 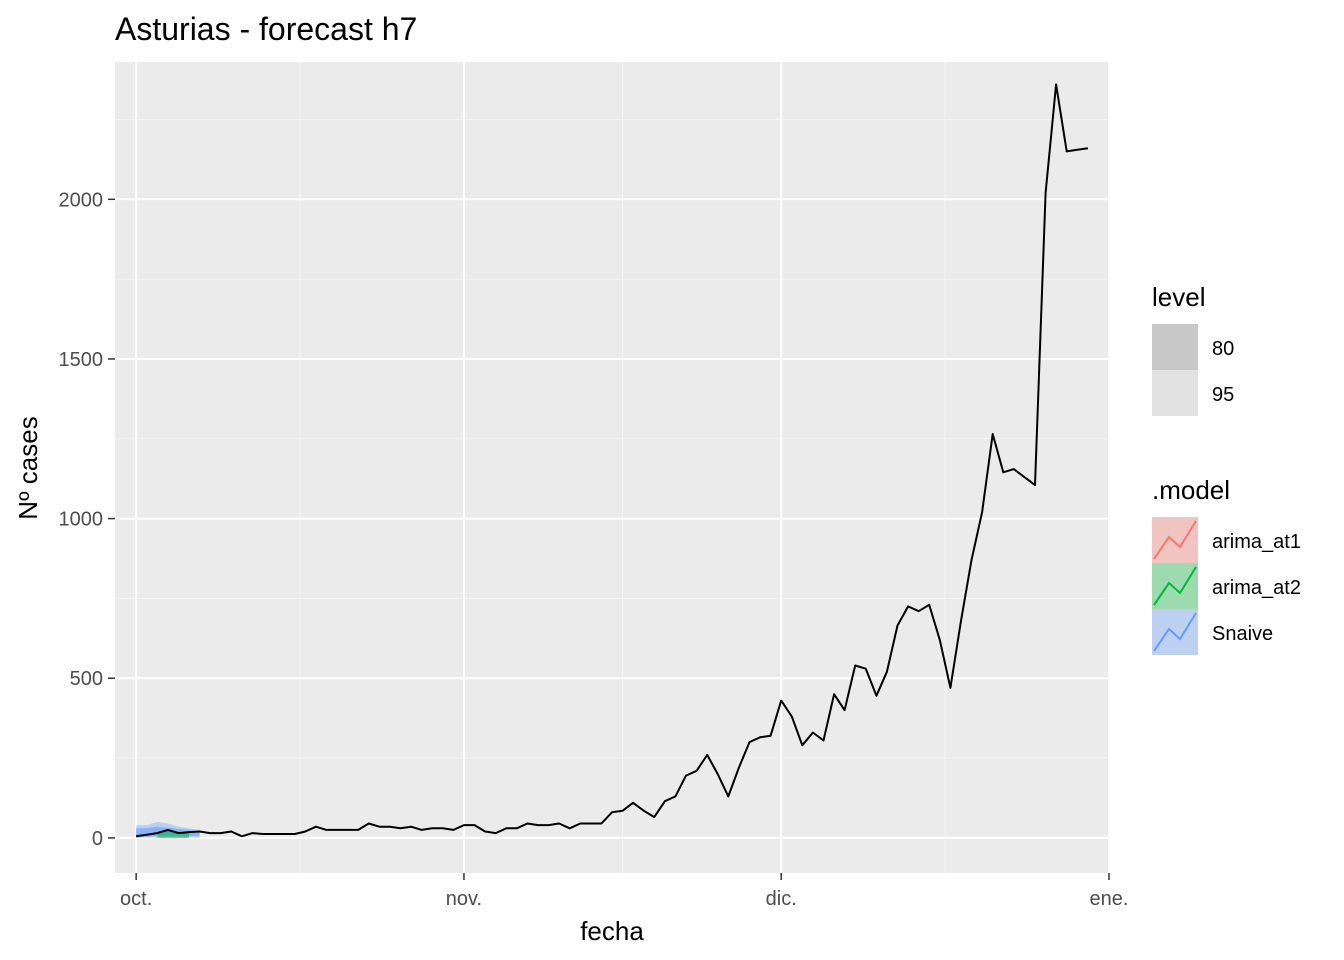 I want to click on x-tick-label: dic., so click(x=781, y=899).